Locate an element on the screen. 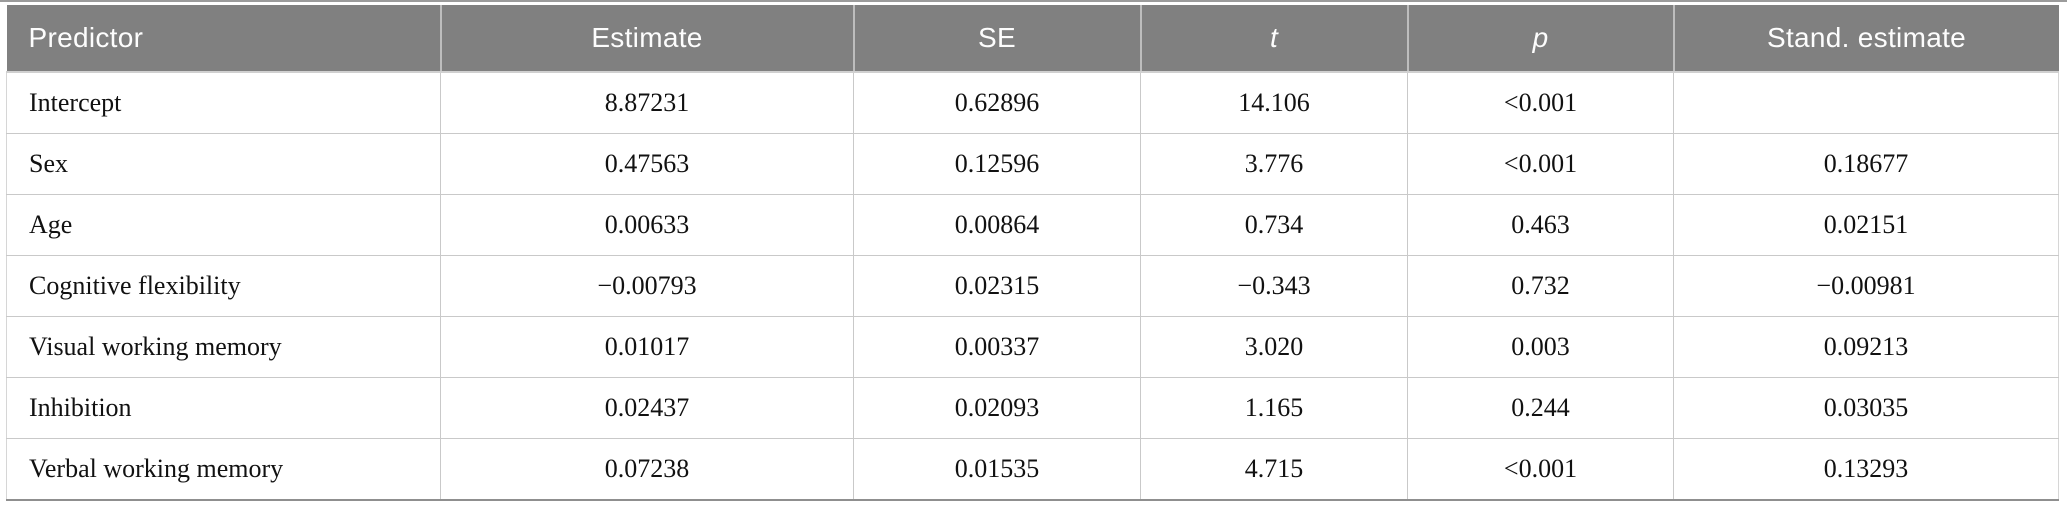 The image size is (2067, 522). cell-p: 0.463 is located at coordinates (1540, 225).